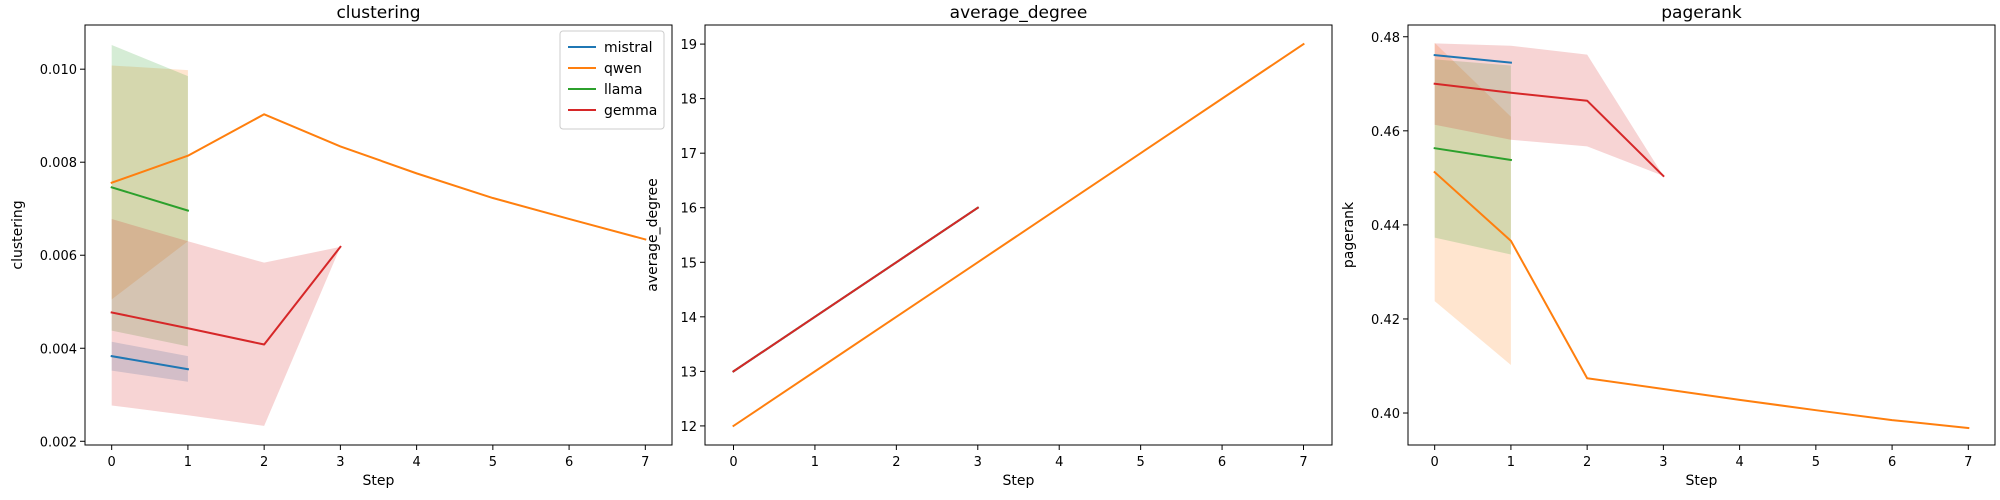  Describe the element at coordinates (623, 69) in the screenshot. I see `legend-label-qwen: qwen` at that location.